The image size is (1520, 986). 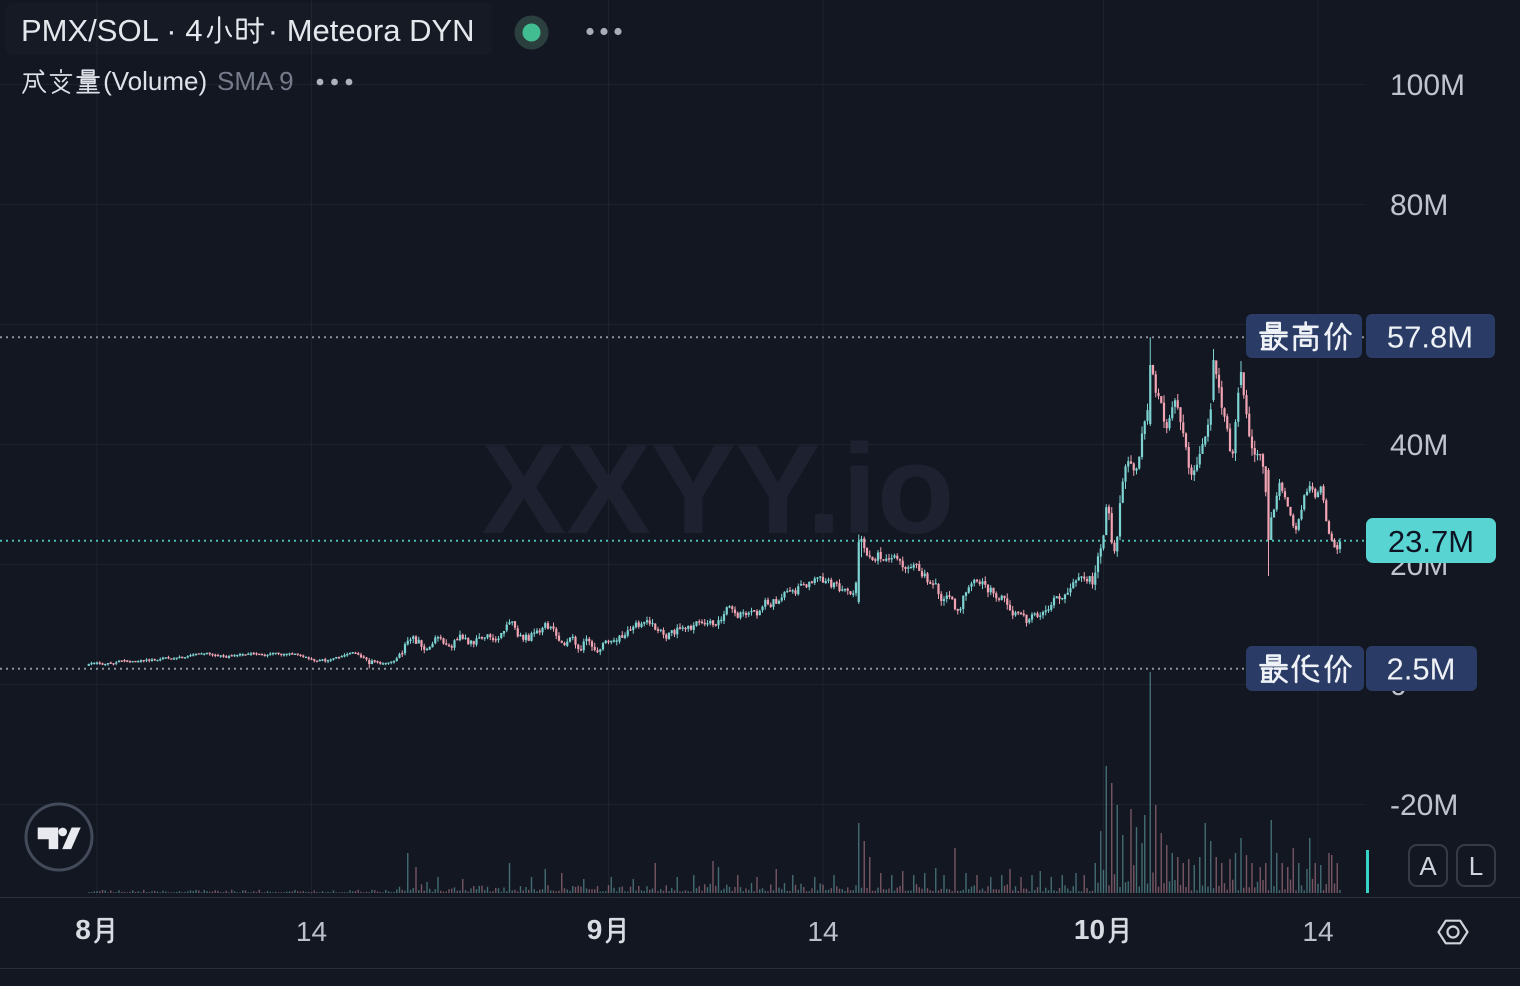 I want to click on svg-text: 2.5M, so click(x=1421, y=668).